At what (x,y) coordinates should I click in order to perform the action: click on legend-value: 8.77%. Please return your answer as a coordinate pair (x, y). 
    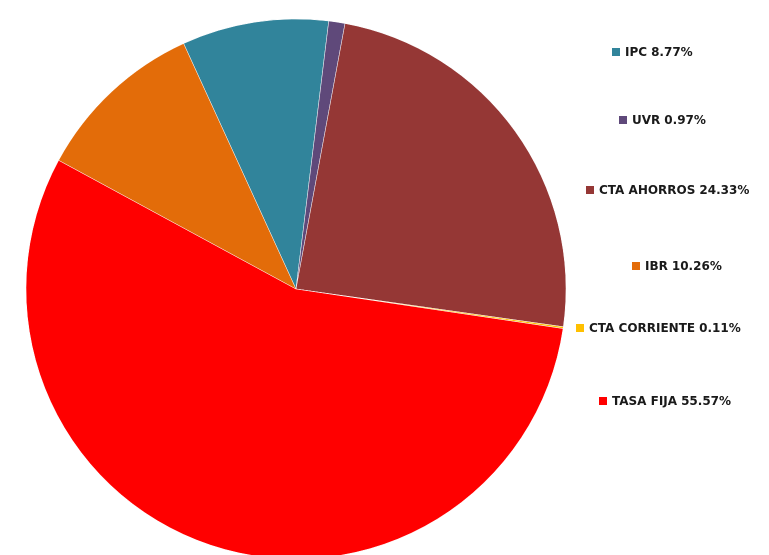
    Looking at the image, I should click on (672, 52).